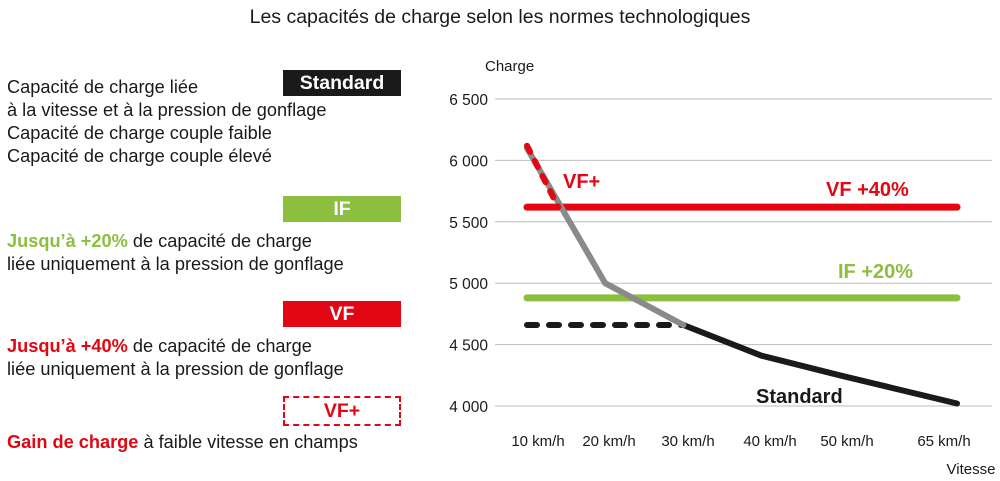 This screenshot has height=481, width=1000. What do you see at coordinates (581, 182) in the screenshot?
I see `series-label-vfplus: VF+` at bounding box center [581, 182].